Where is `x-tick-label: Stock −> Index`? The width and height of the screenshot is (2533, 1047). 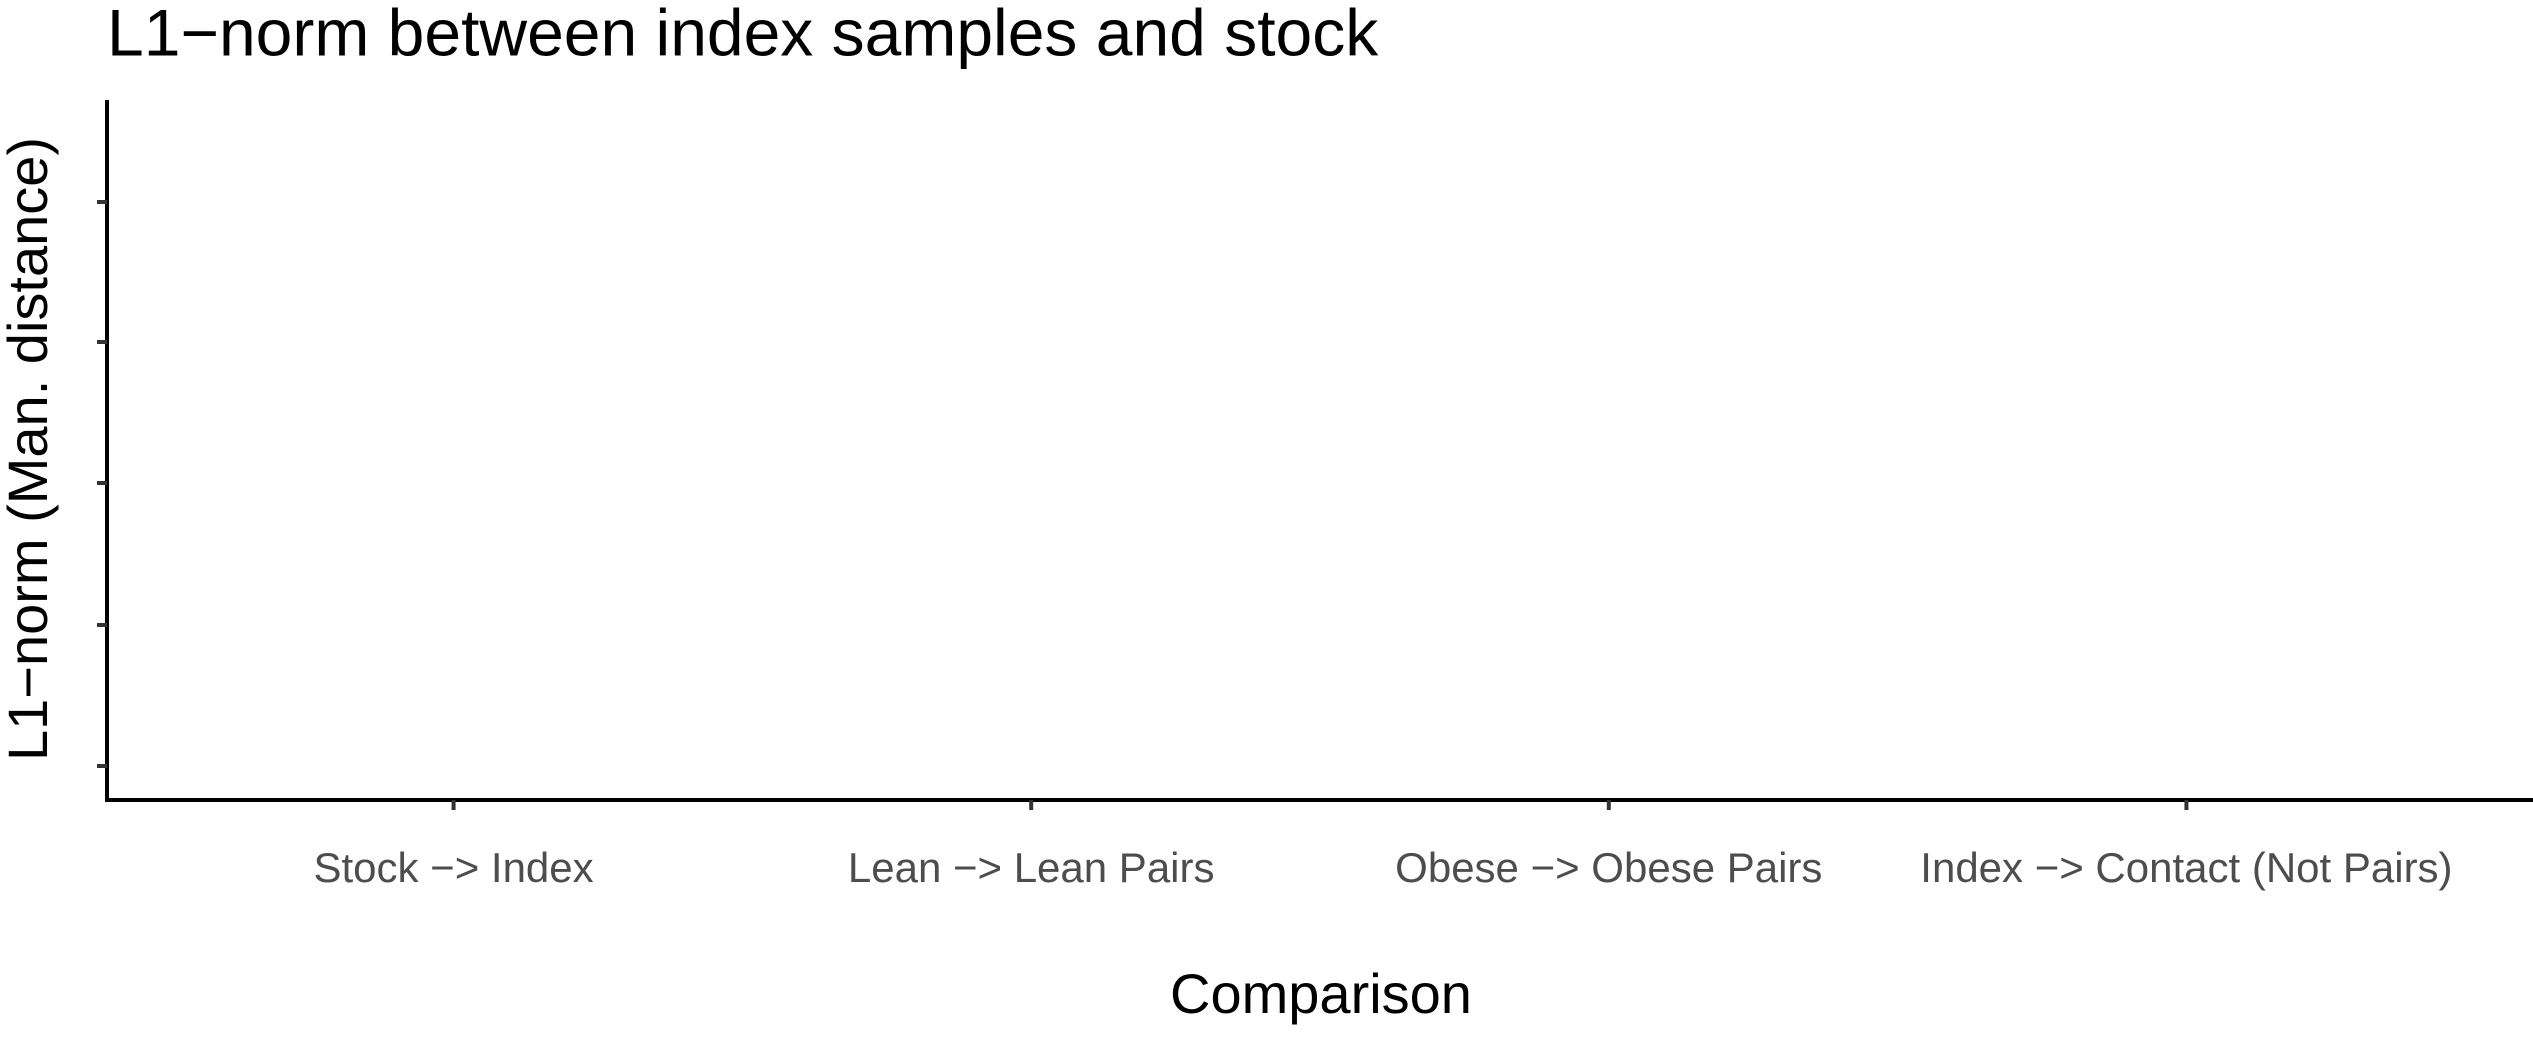 x-tick-label: Stock −> Index is located at coordinates (453, 867).